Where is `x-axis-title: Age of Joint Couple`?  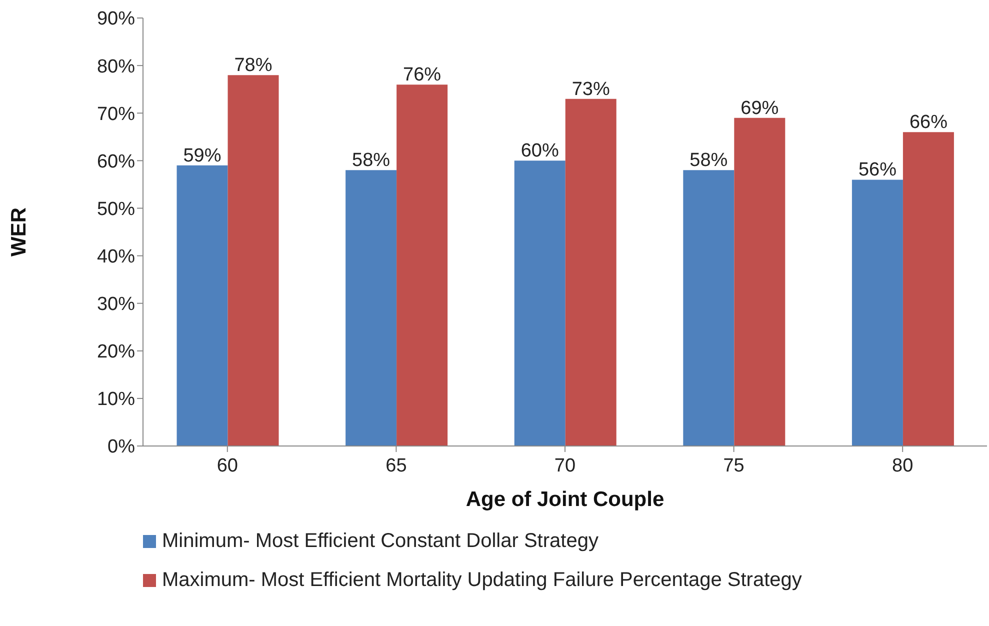
x-axis-title: Age of Joint Couple is located at coordinates (565, 499).